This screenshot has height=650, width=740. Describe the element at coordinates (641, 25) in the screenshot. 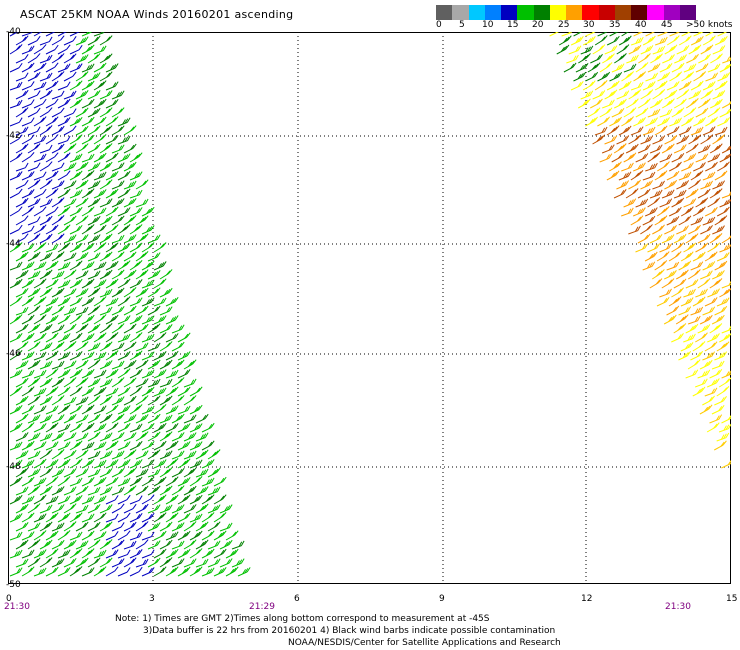

I see `scale-label-40: 40` at that location.